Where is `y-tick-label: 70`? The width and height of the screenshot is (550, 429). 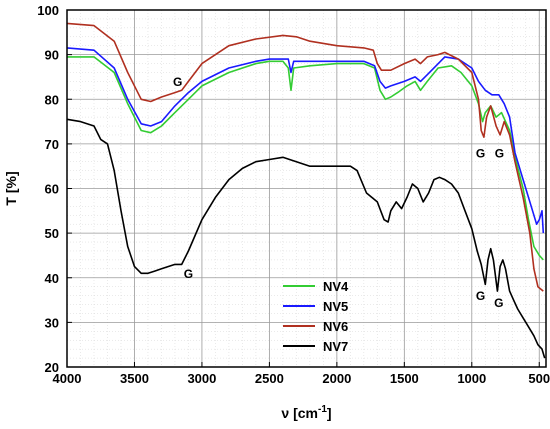
y-tick-label: 70 is located at coordinates (52, 144).